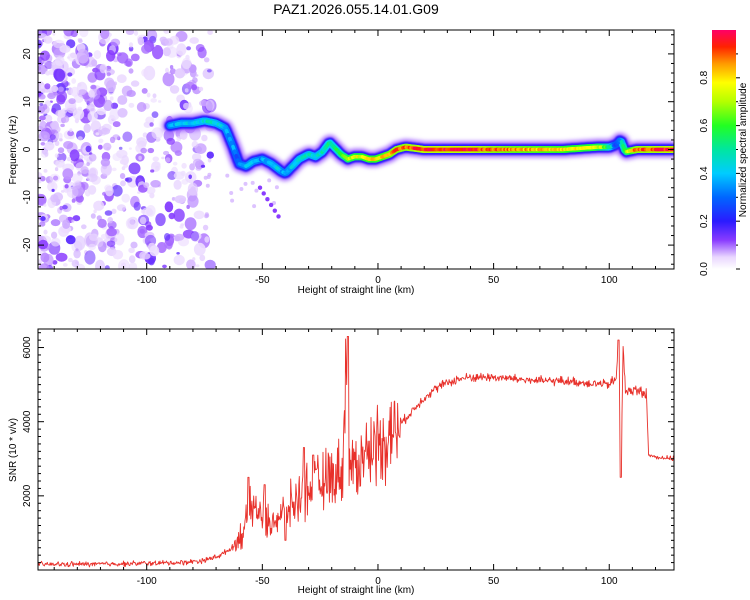  I want to click on spectrogram-y-tick-label: -20, so click(27, 244).